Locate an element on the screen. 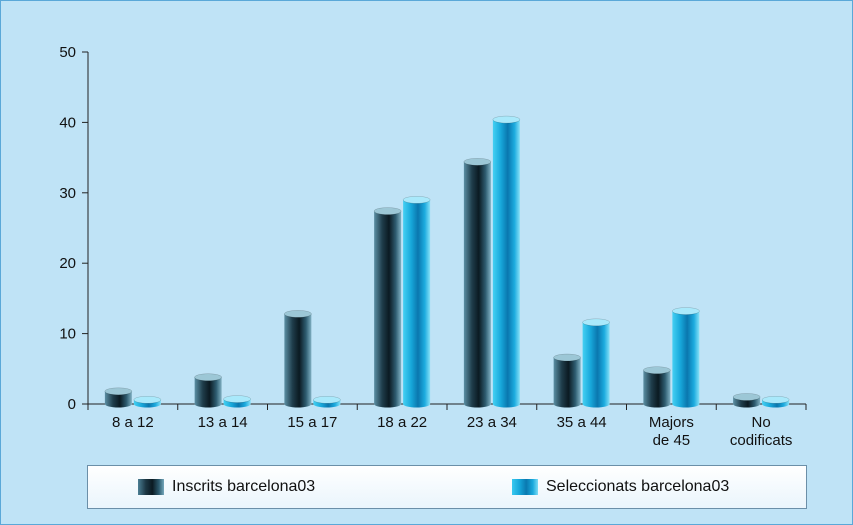  x-tick-label: codificats is located at coordinates (761, 440).